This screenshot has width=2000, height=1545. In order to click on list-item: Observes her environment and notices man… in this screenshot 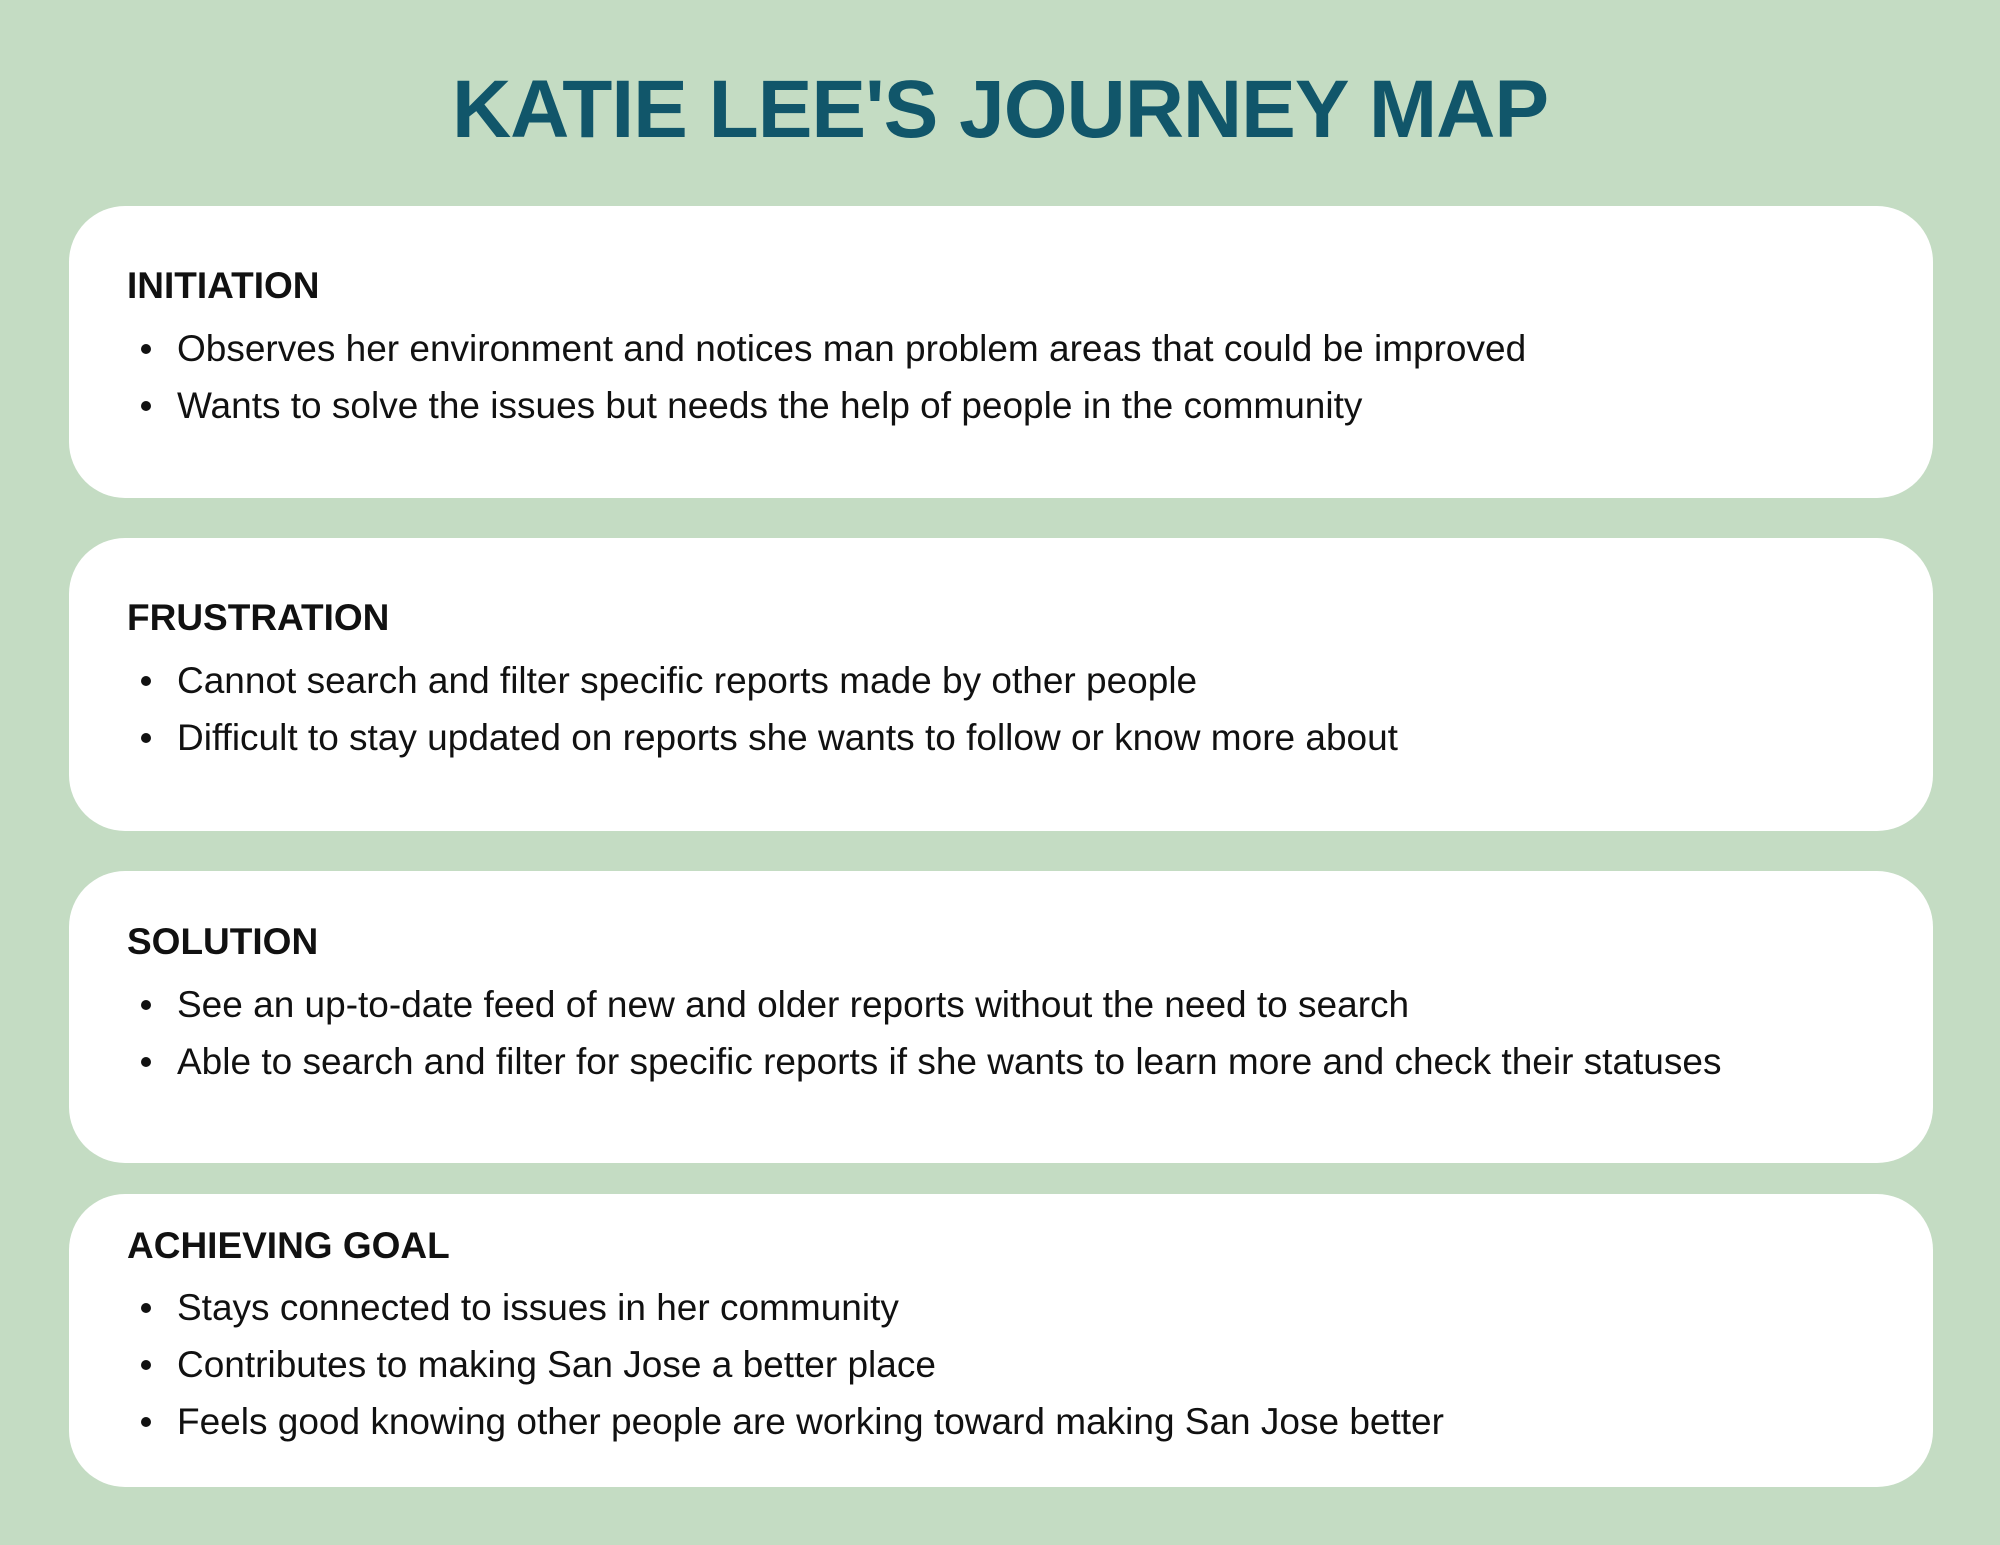, I will do `click(826, 348)`.